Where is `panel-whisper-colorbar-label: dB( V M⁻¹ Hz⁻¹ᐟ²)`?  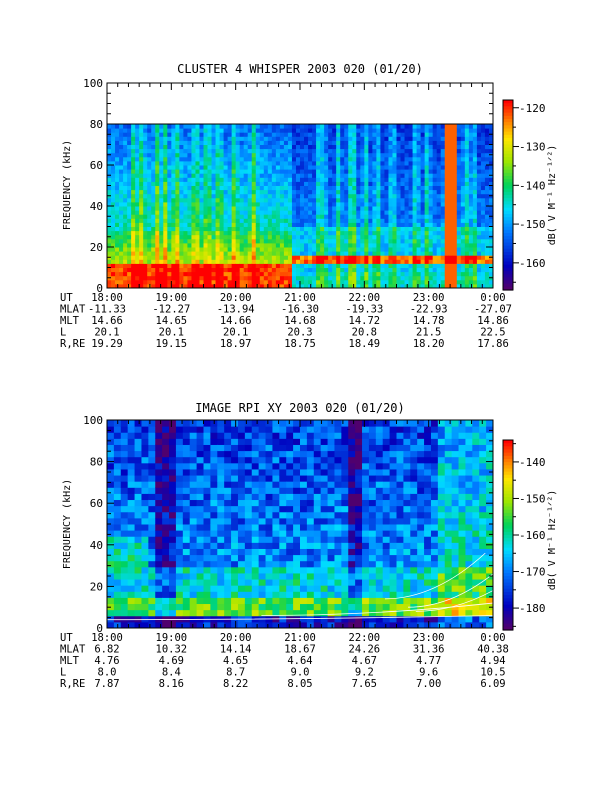
panel-whisper-colorbar-label: dB( V M⁻¹ Hz⁻¹ᐟ²) is located at coordinates (552, 195).